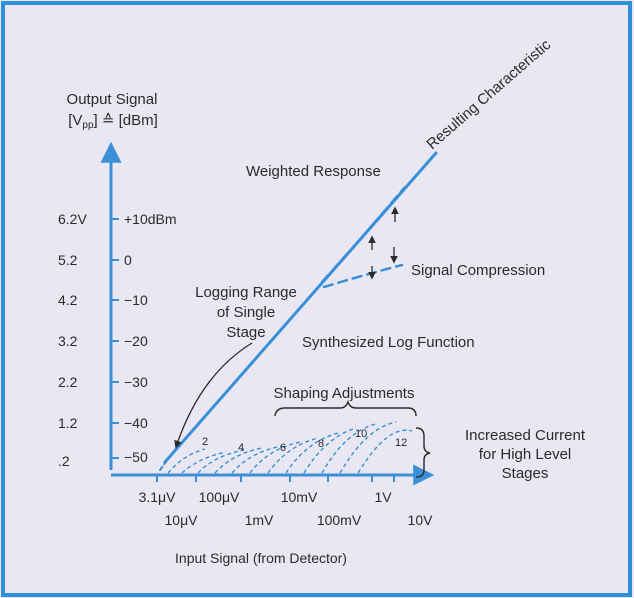  I want to click on logging-range-label: Logging Range of Single Stage, so click(246, 312).